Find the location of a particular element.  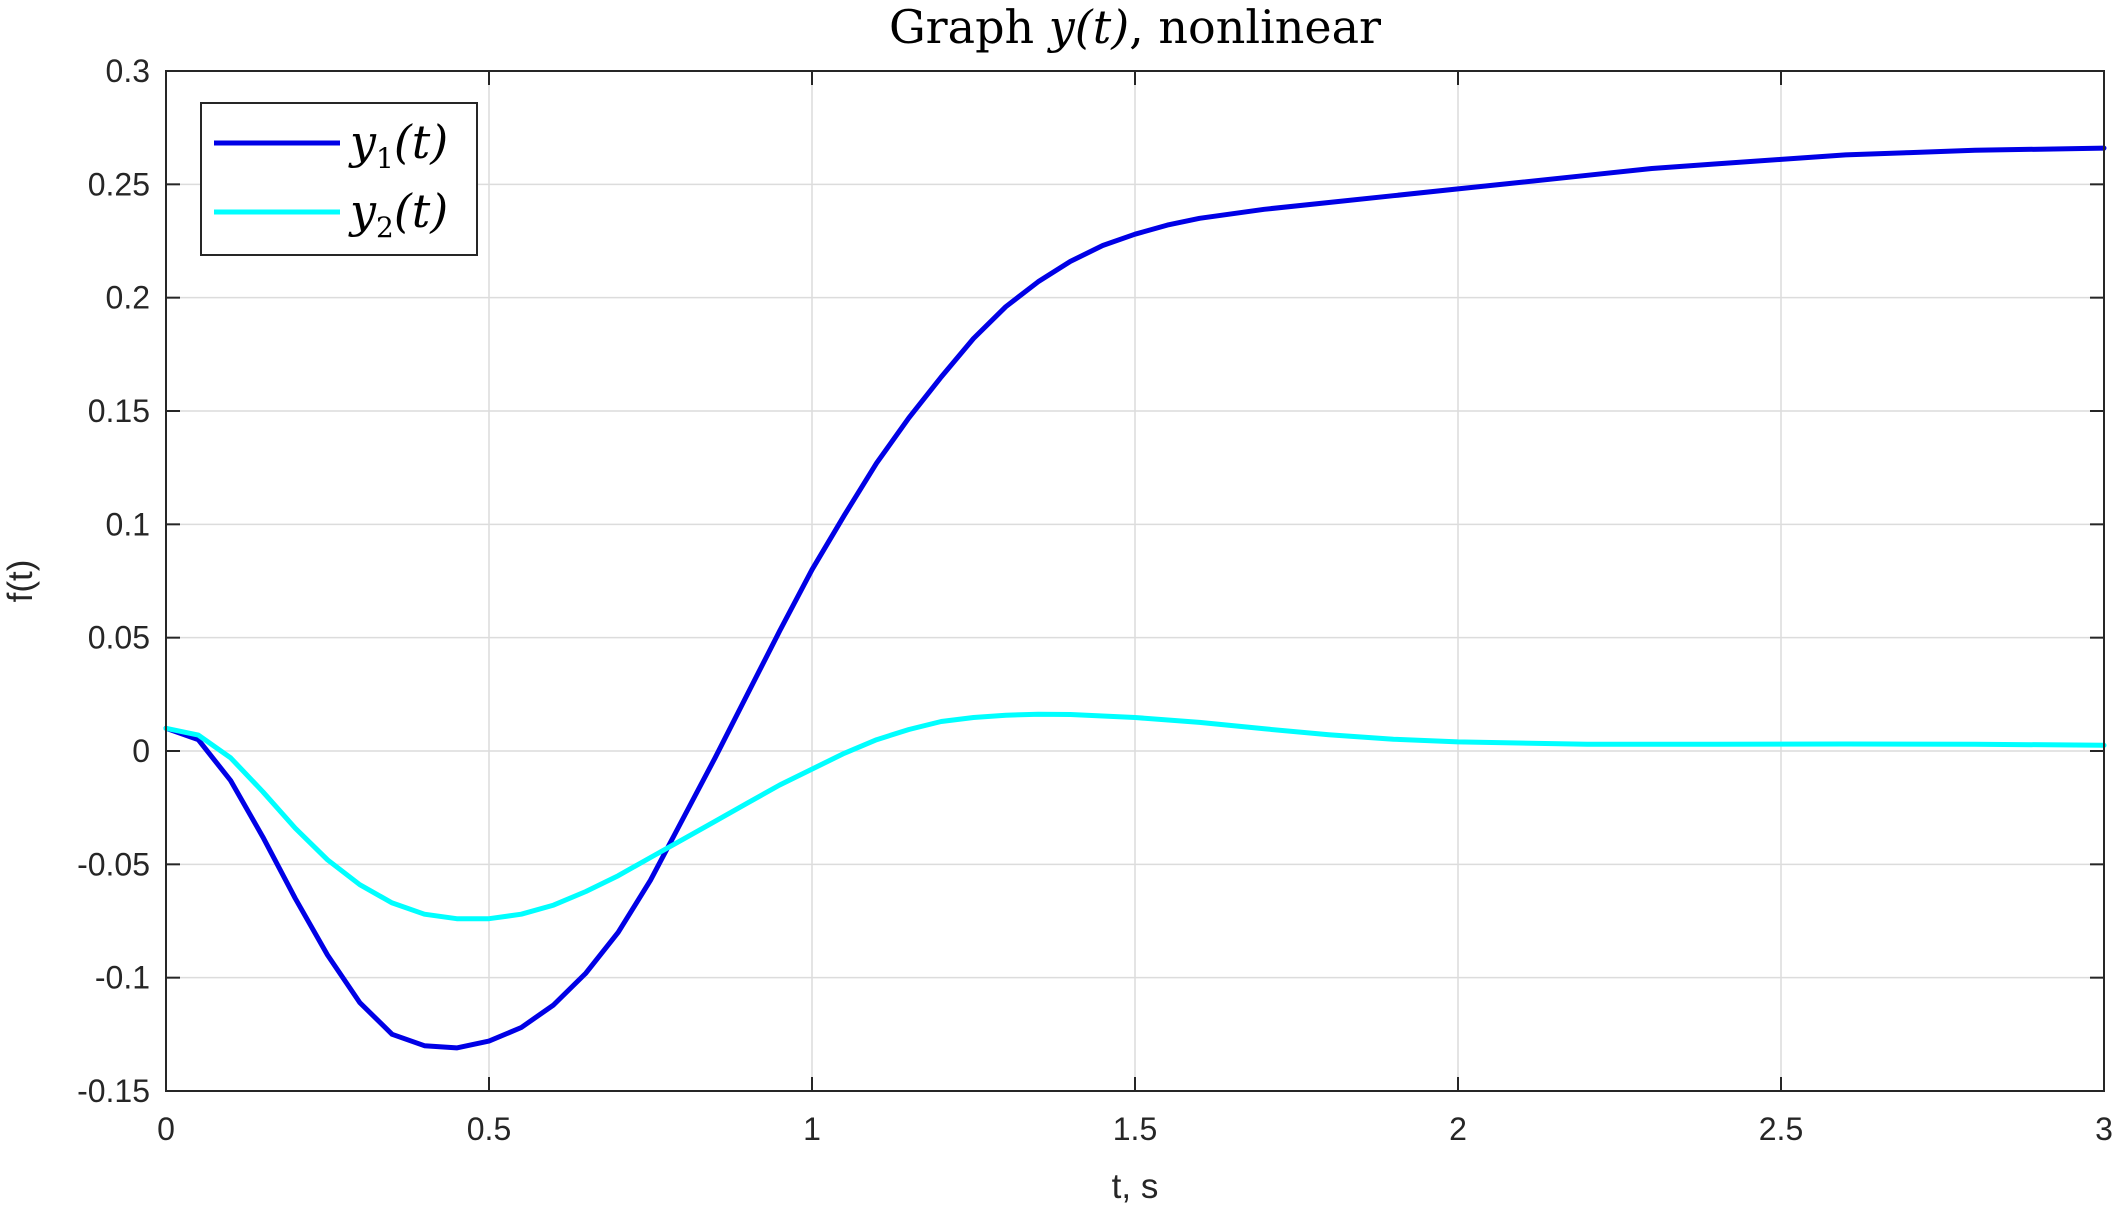

y-tick-label: 0.2 is located at coordinates (128, 298).